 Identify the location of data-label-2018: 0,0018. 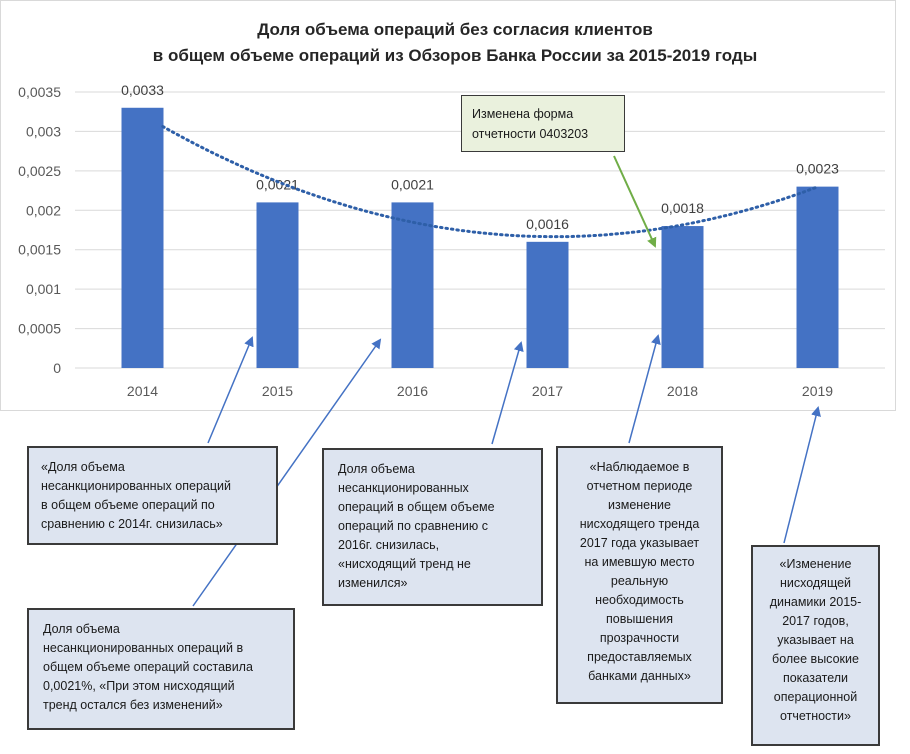
(682, 208).